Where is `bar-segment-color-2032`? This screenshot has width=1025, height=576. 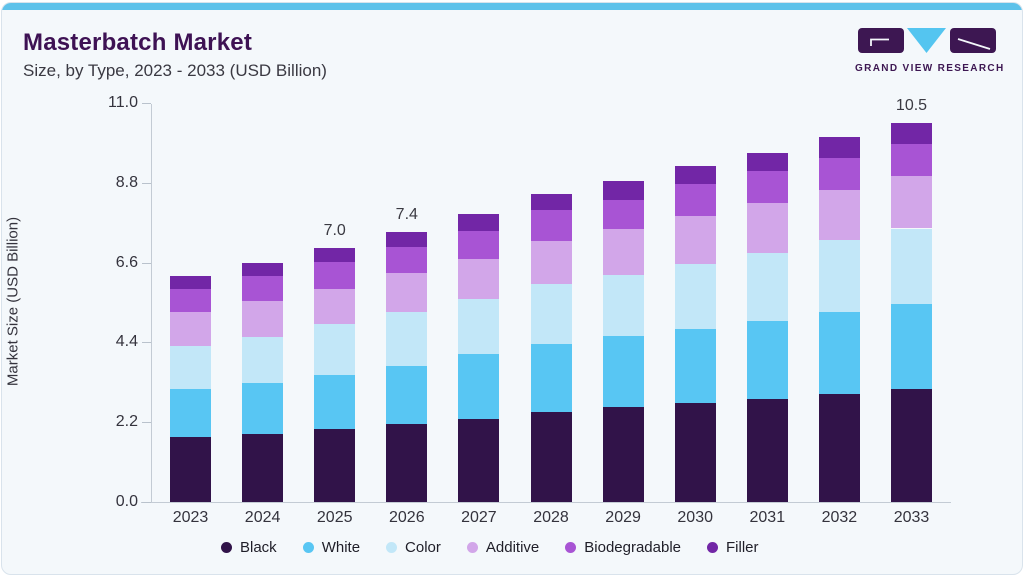
bar-segment-color-2032 is located at coordinates (839, 276).